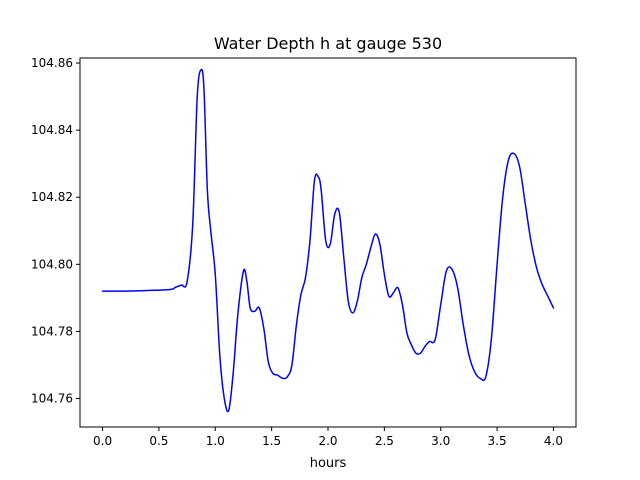 The image size is (640, 480). Describe the element at coordinates (215, 441) in the screenshot. I see `x-tick-label-2: 1.0` at that location.